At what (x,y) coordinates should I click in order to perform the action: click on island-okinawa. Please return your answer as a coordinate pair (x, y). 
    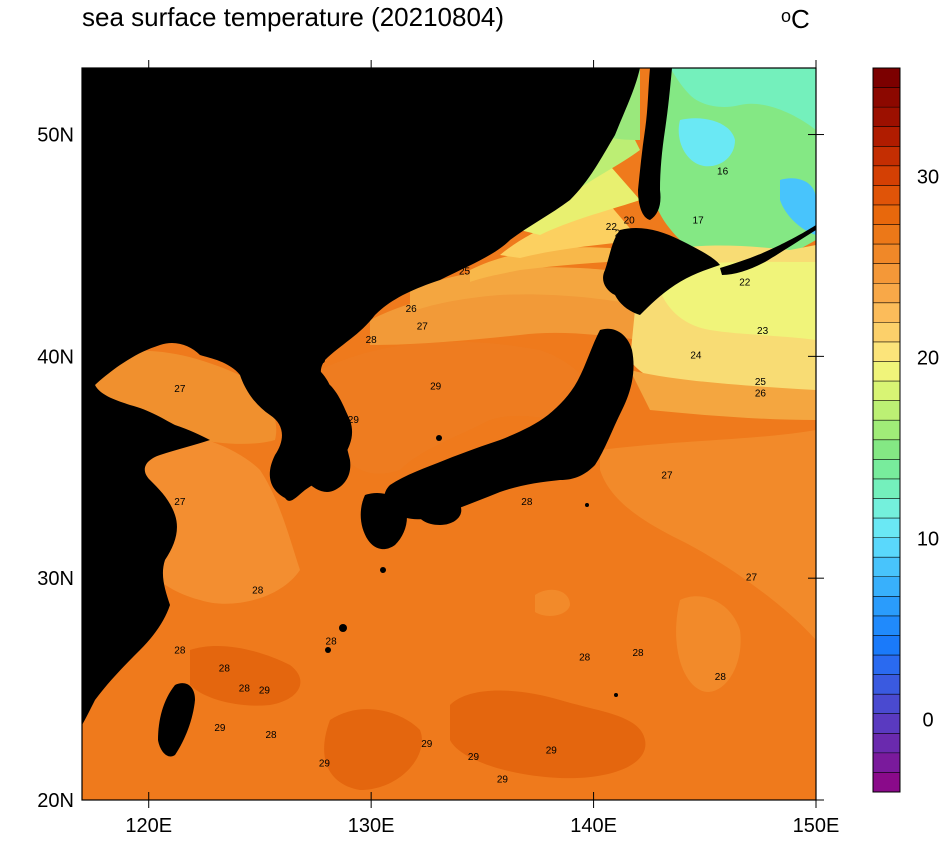
    Looking at the image, I should click on (343, 628).